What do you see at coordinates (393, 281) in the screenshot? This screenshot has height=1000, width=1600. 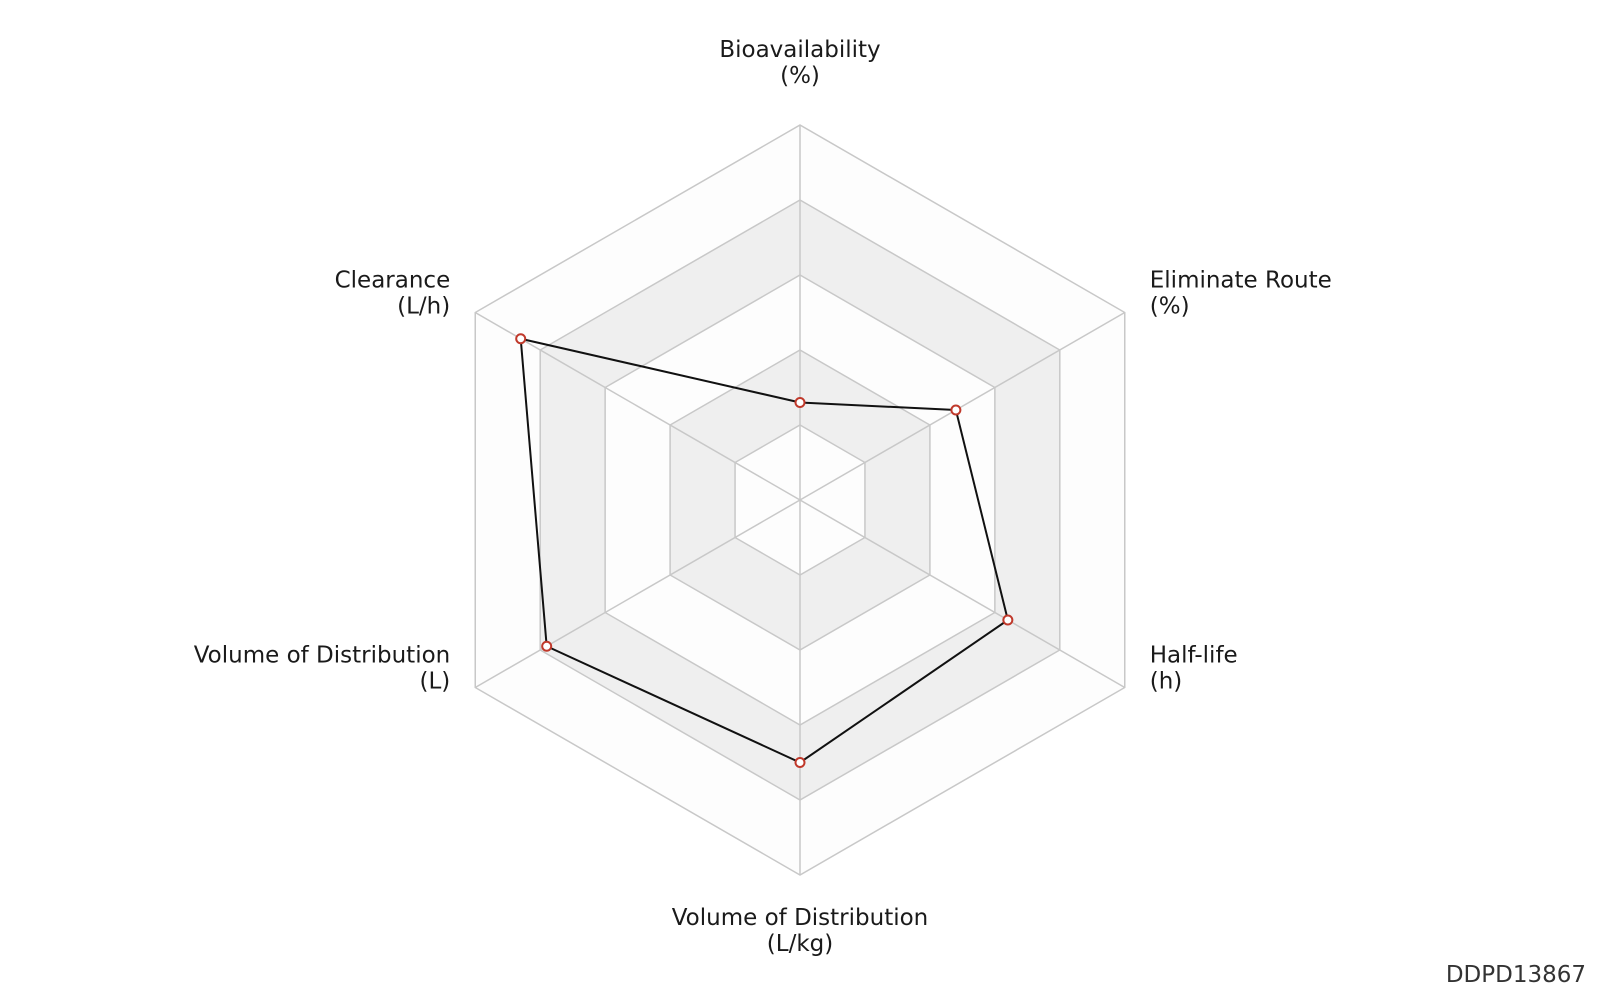 I see `axis-label-name-5: Clearance` at bounding box center [393, 281].